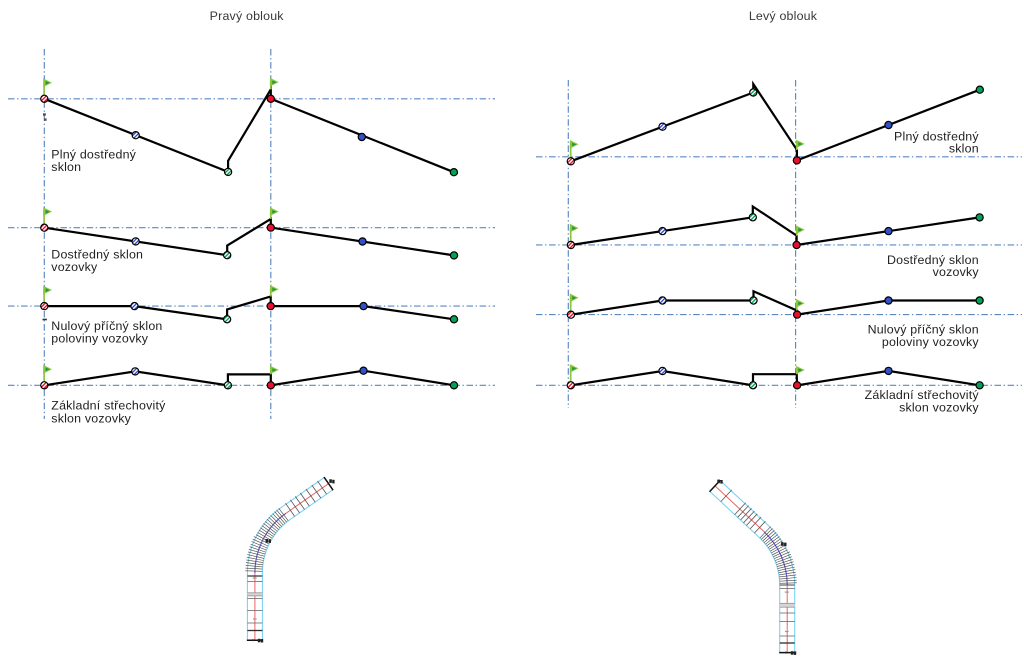 This screenshot has height=665, width=1024. I want to click on svg-text: Levý oblouk, so click(783, 16).